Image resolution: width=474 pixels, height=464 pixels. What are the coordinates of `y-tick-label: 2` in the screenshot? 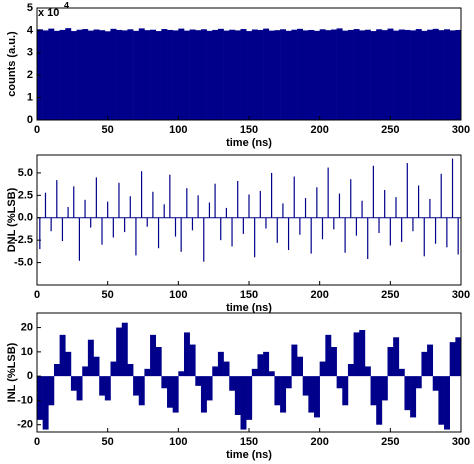 It's located at (30, 75).